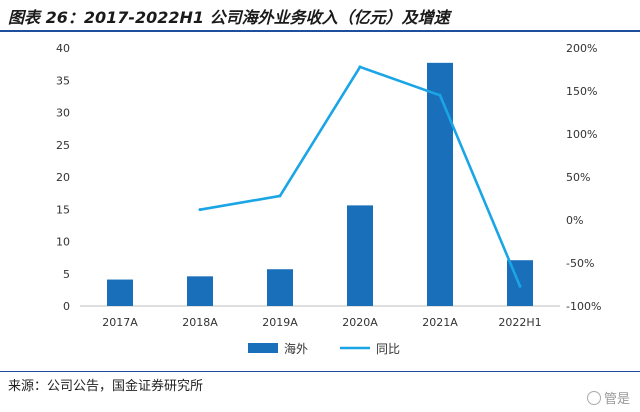 This screenshot has height=412, width=640. Describe the element at coordinates (200, 322) in the screenshot. I see `x-tick-label: 2018A` at that location.